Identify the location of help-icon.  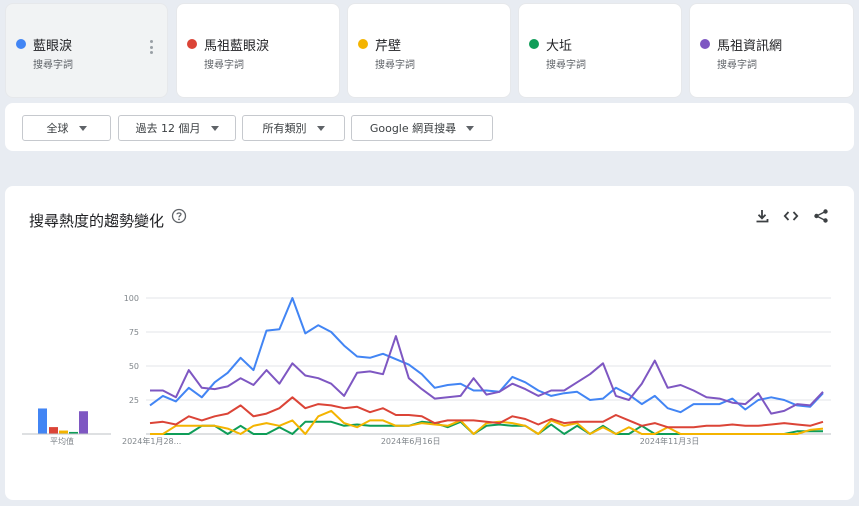
(179, 216).